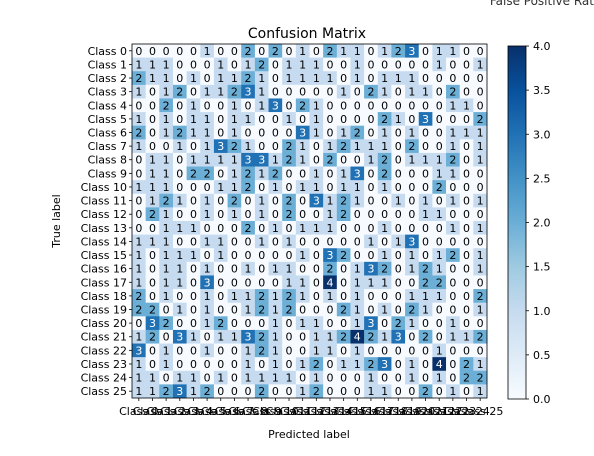 The image size is (594, 456). What do you see at coordinates (179, 64) in the screenshot?
I see `cell-r1-c3` at bounding box center [179, 64].